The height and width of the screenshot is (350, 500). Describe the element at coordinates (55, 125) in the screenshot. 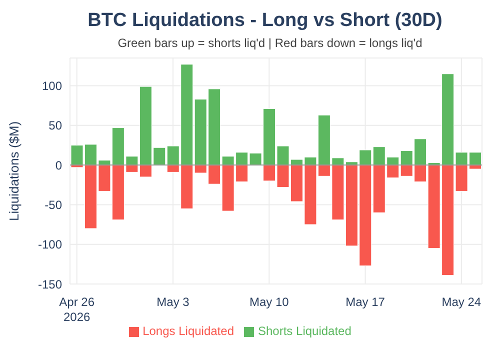

I see `y-tick-label: 50` at that location.